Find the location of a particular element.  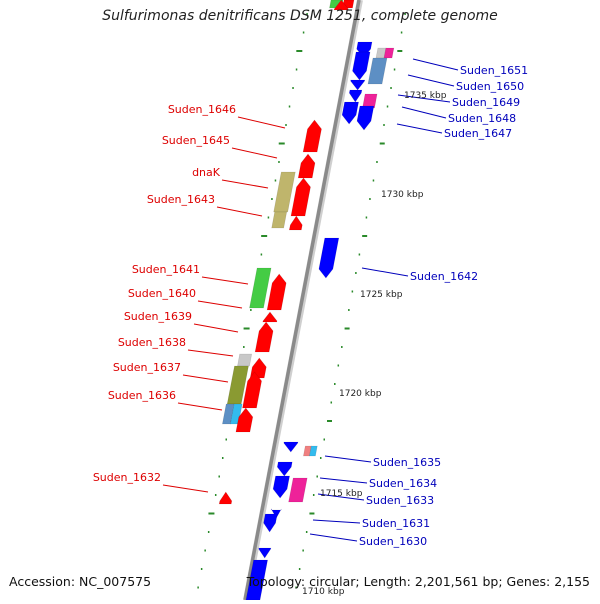

gene-label-reverse: Suden_1642 is located at coordinates (444, 276).